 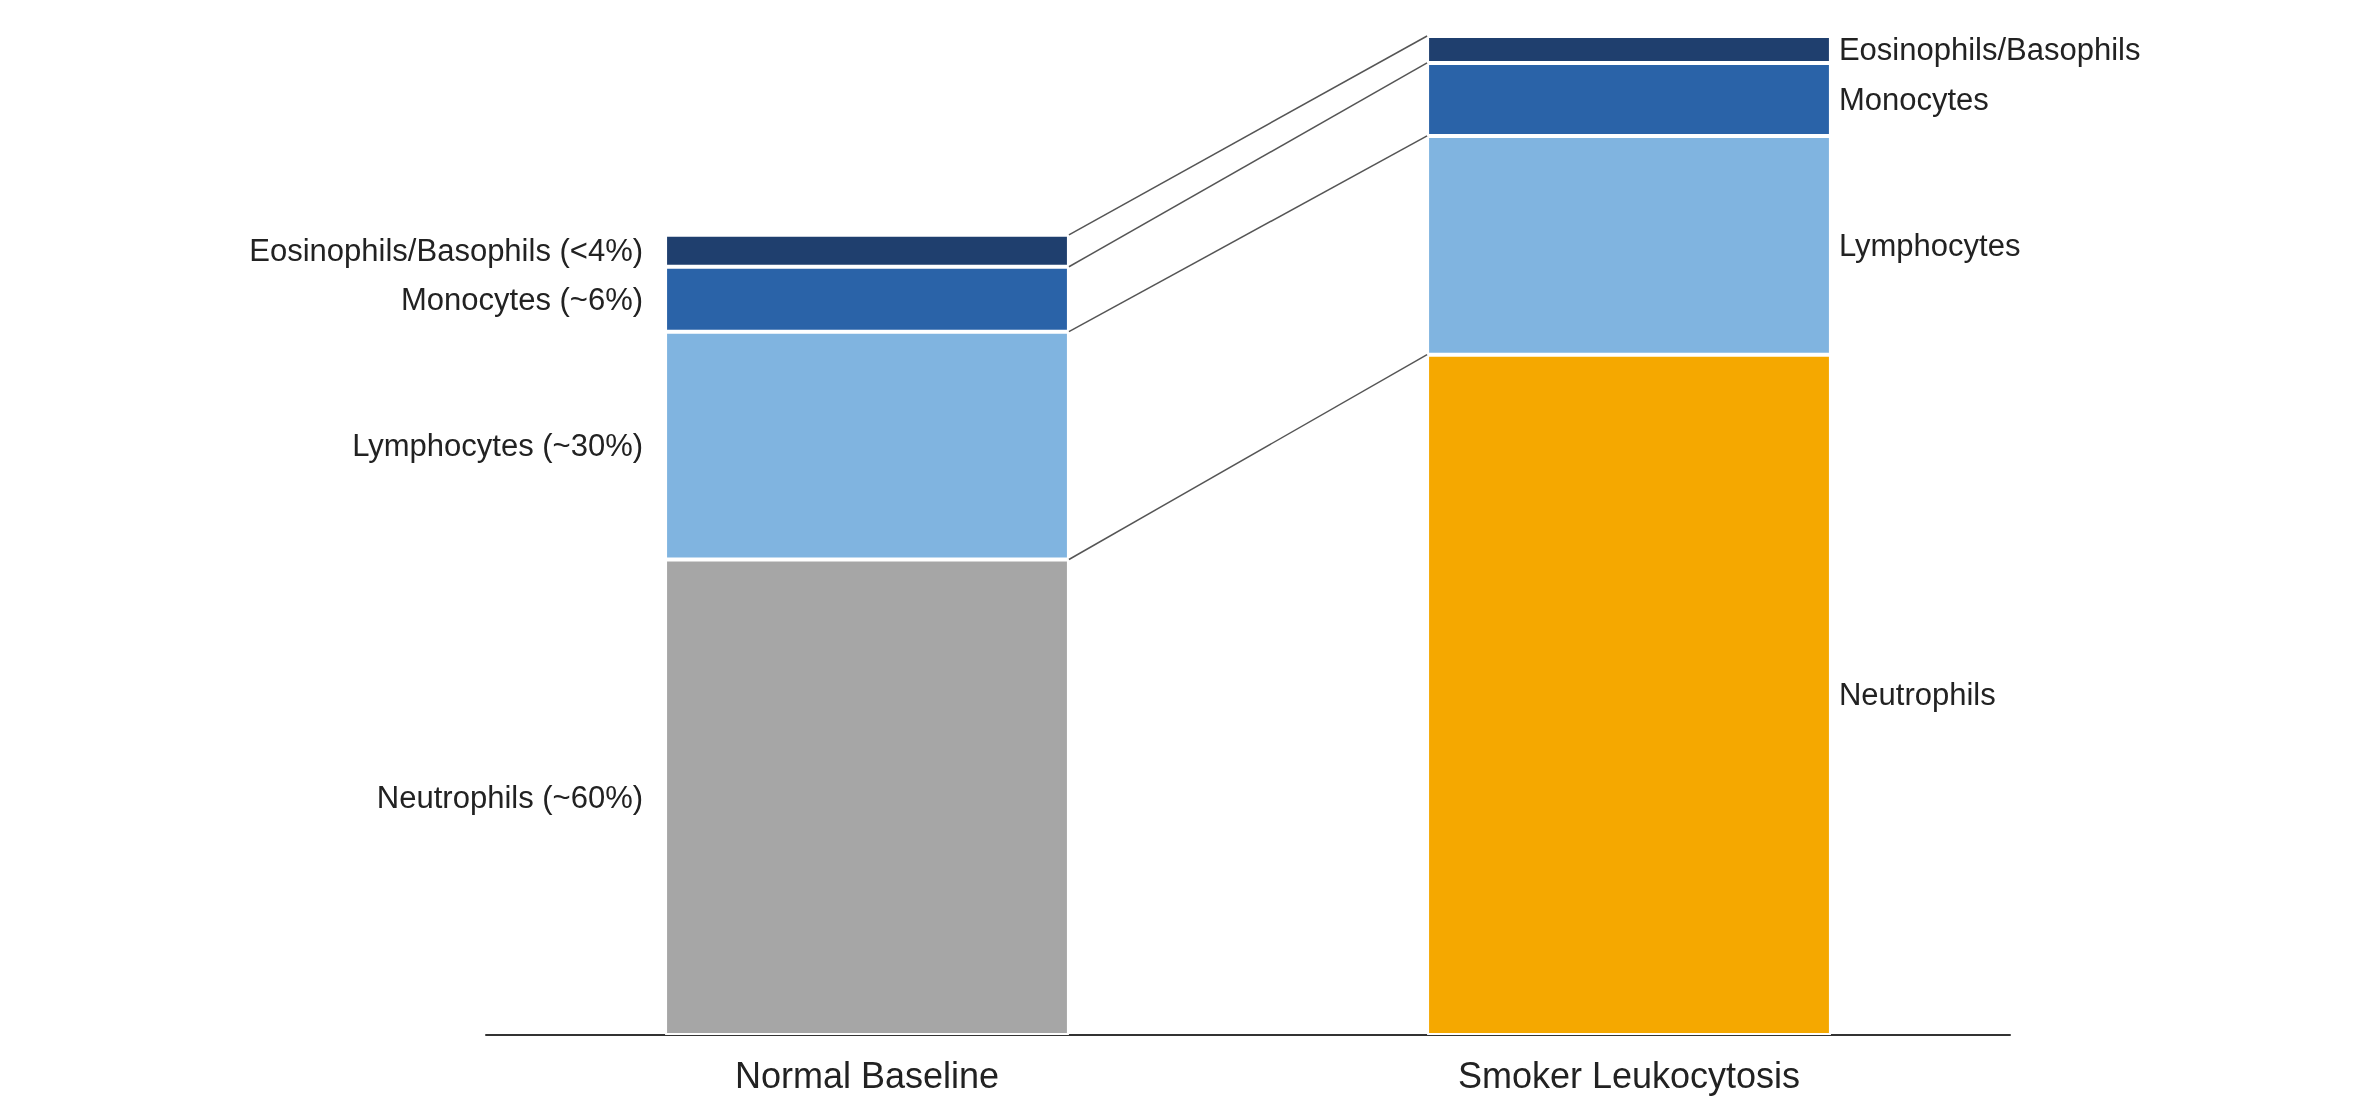 What do you see at coordinates (498, 446) in the screenshot?
I see `annotation: Lymphocytes (~30%)` at bounding box center [498, 446].